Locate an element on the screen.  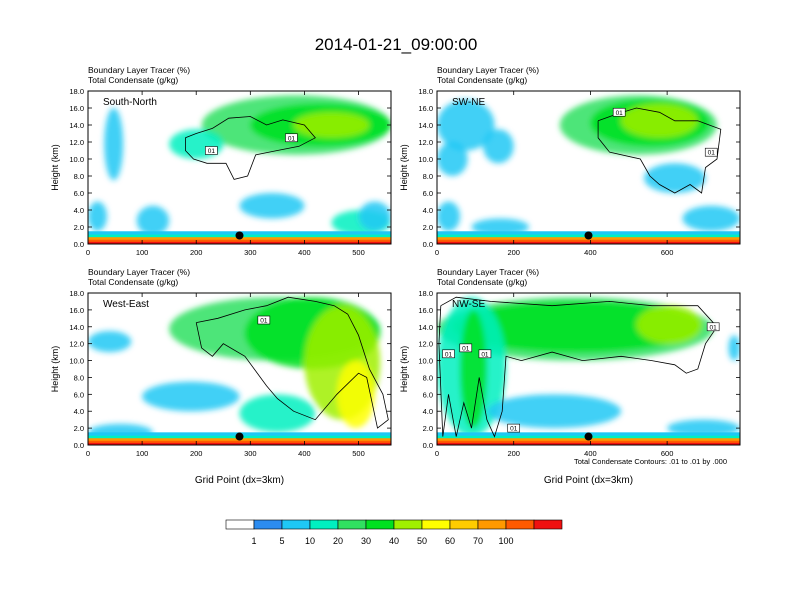
colorbar-label: 60 is located at coordinates (450, 541).